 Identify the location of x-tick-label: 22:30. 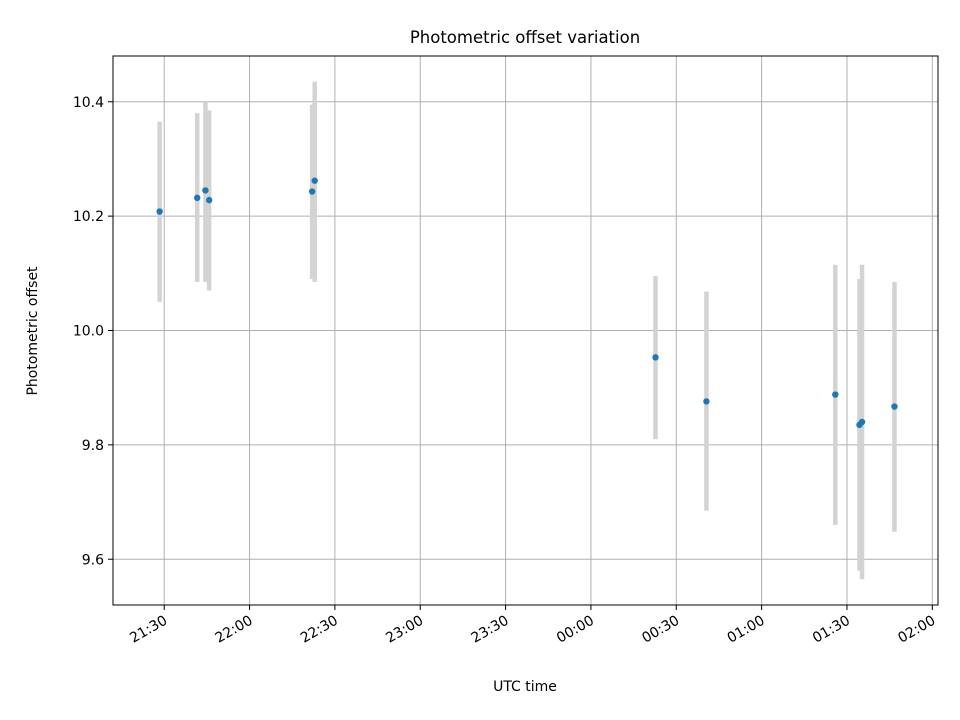
(319, 630).